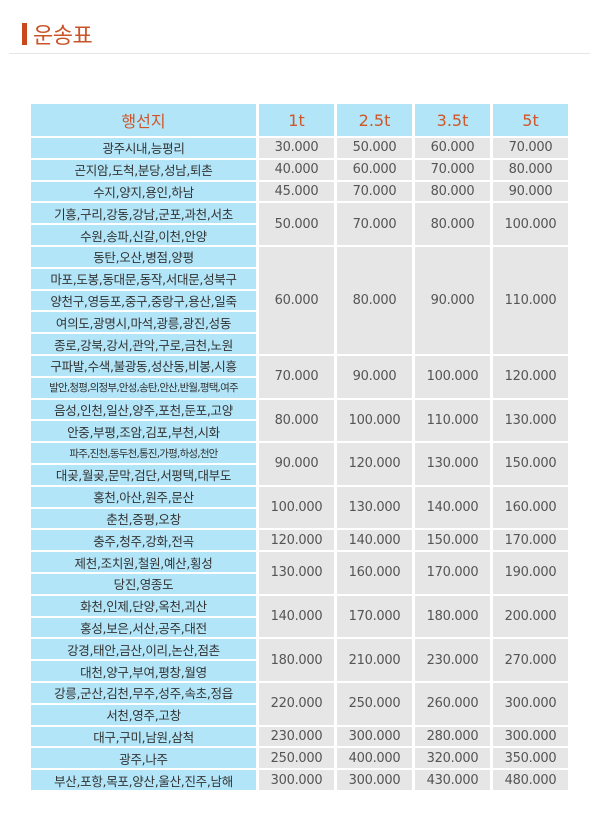 The width and height of the screenshot is (600, 814). I want to click on table-row: 홍천,아산,원주,문산 100.000 130.000 140.000 160.000, so click(299, 507).